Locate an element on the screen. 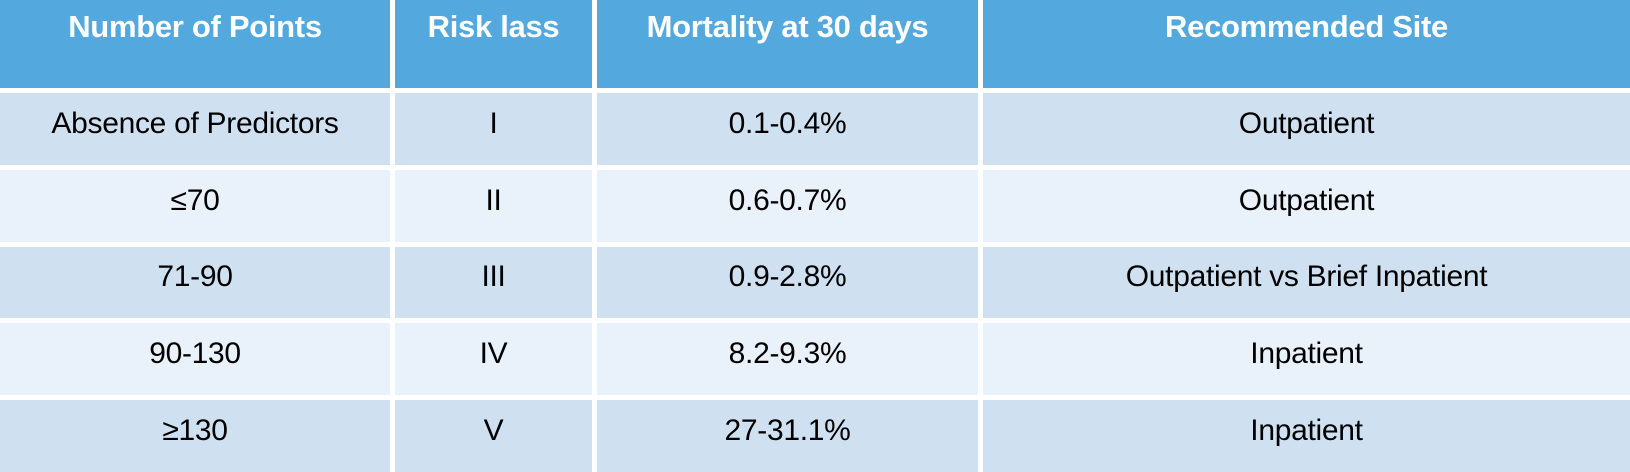  cell-mortality: 0.6-0.7% is located at coordinates (787, 205).